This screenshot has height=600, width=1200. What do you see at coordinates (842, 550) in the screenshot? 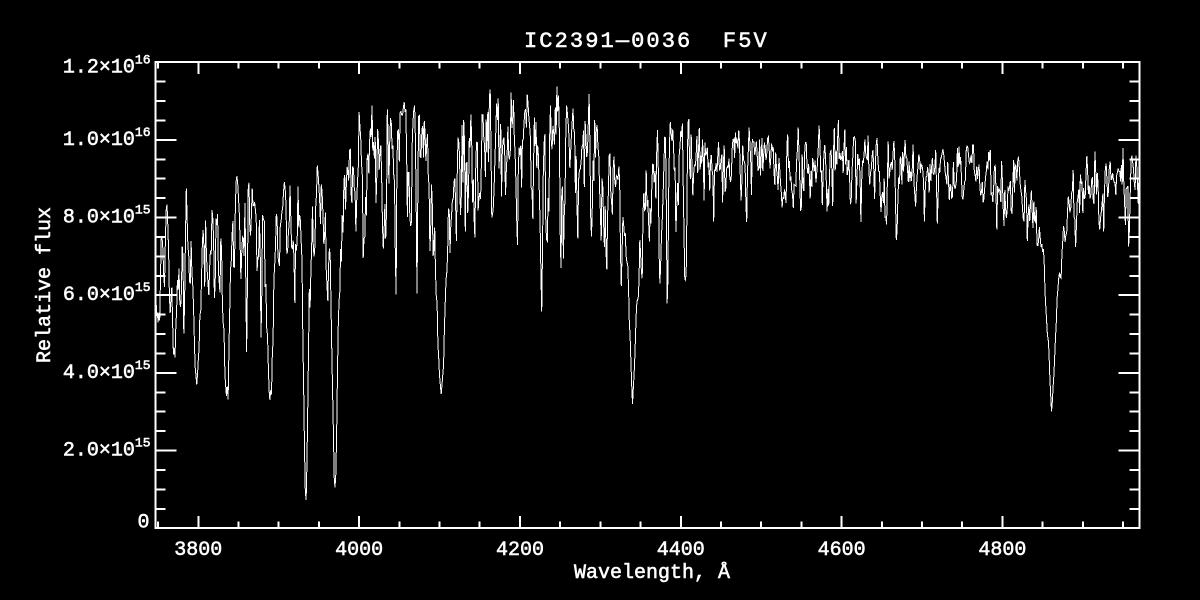
I see `svg-text: 4600` at bounding box center [842, 550].